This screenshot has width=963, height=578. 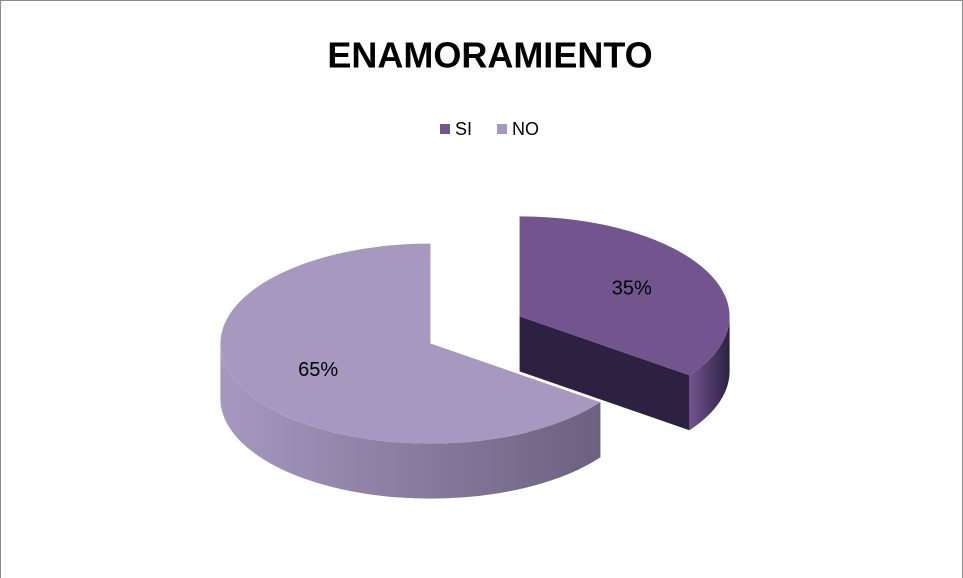 I want to click on legend-label: SI, so click(x=463, y=129).